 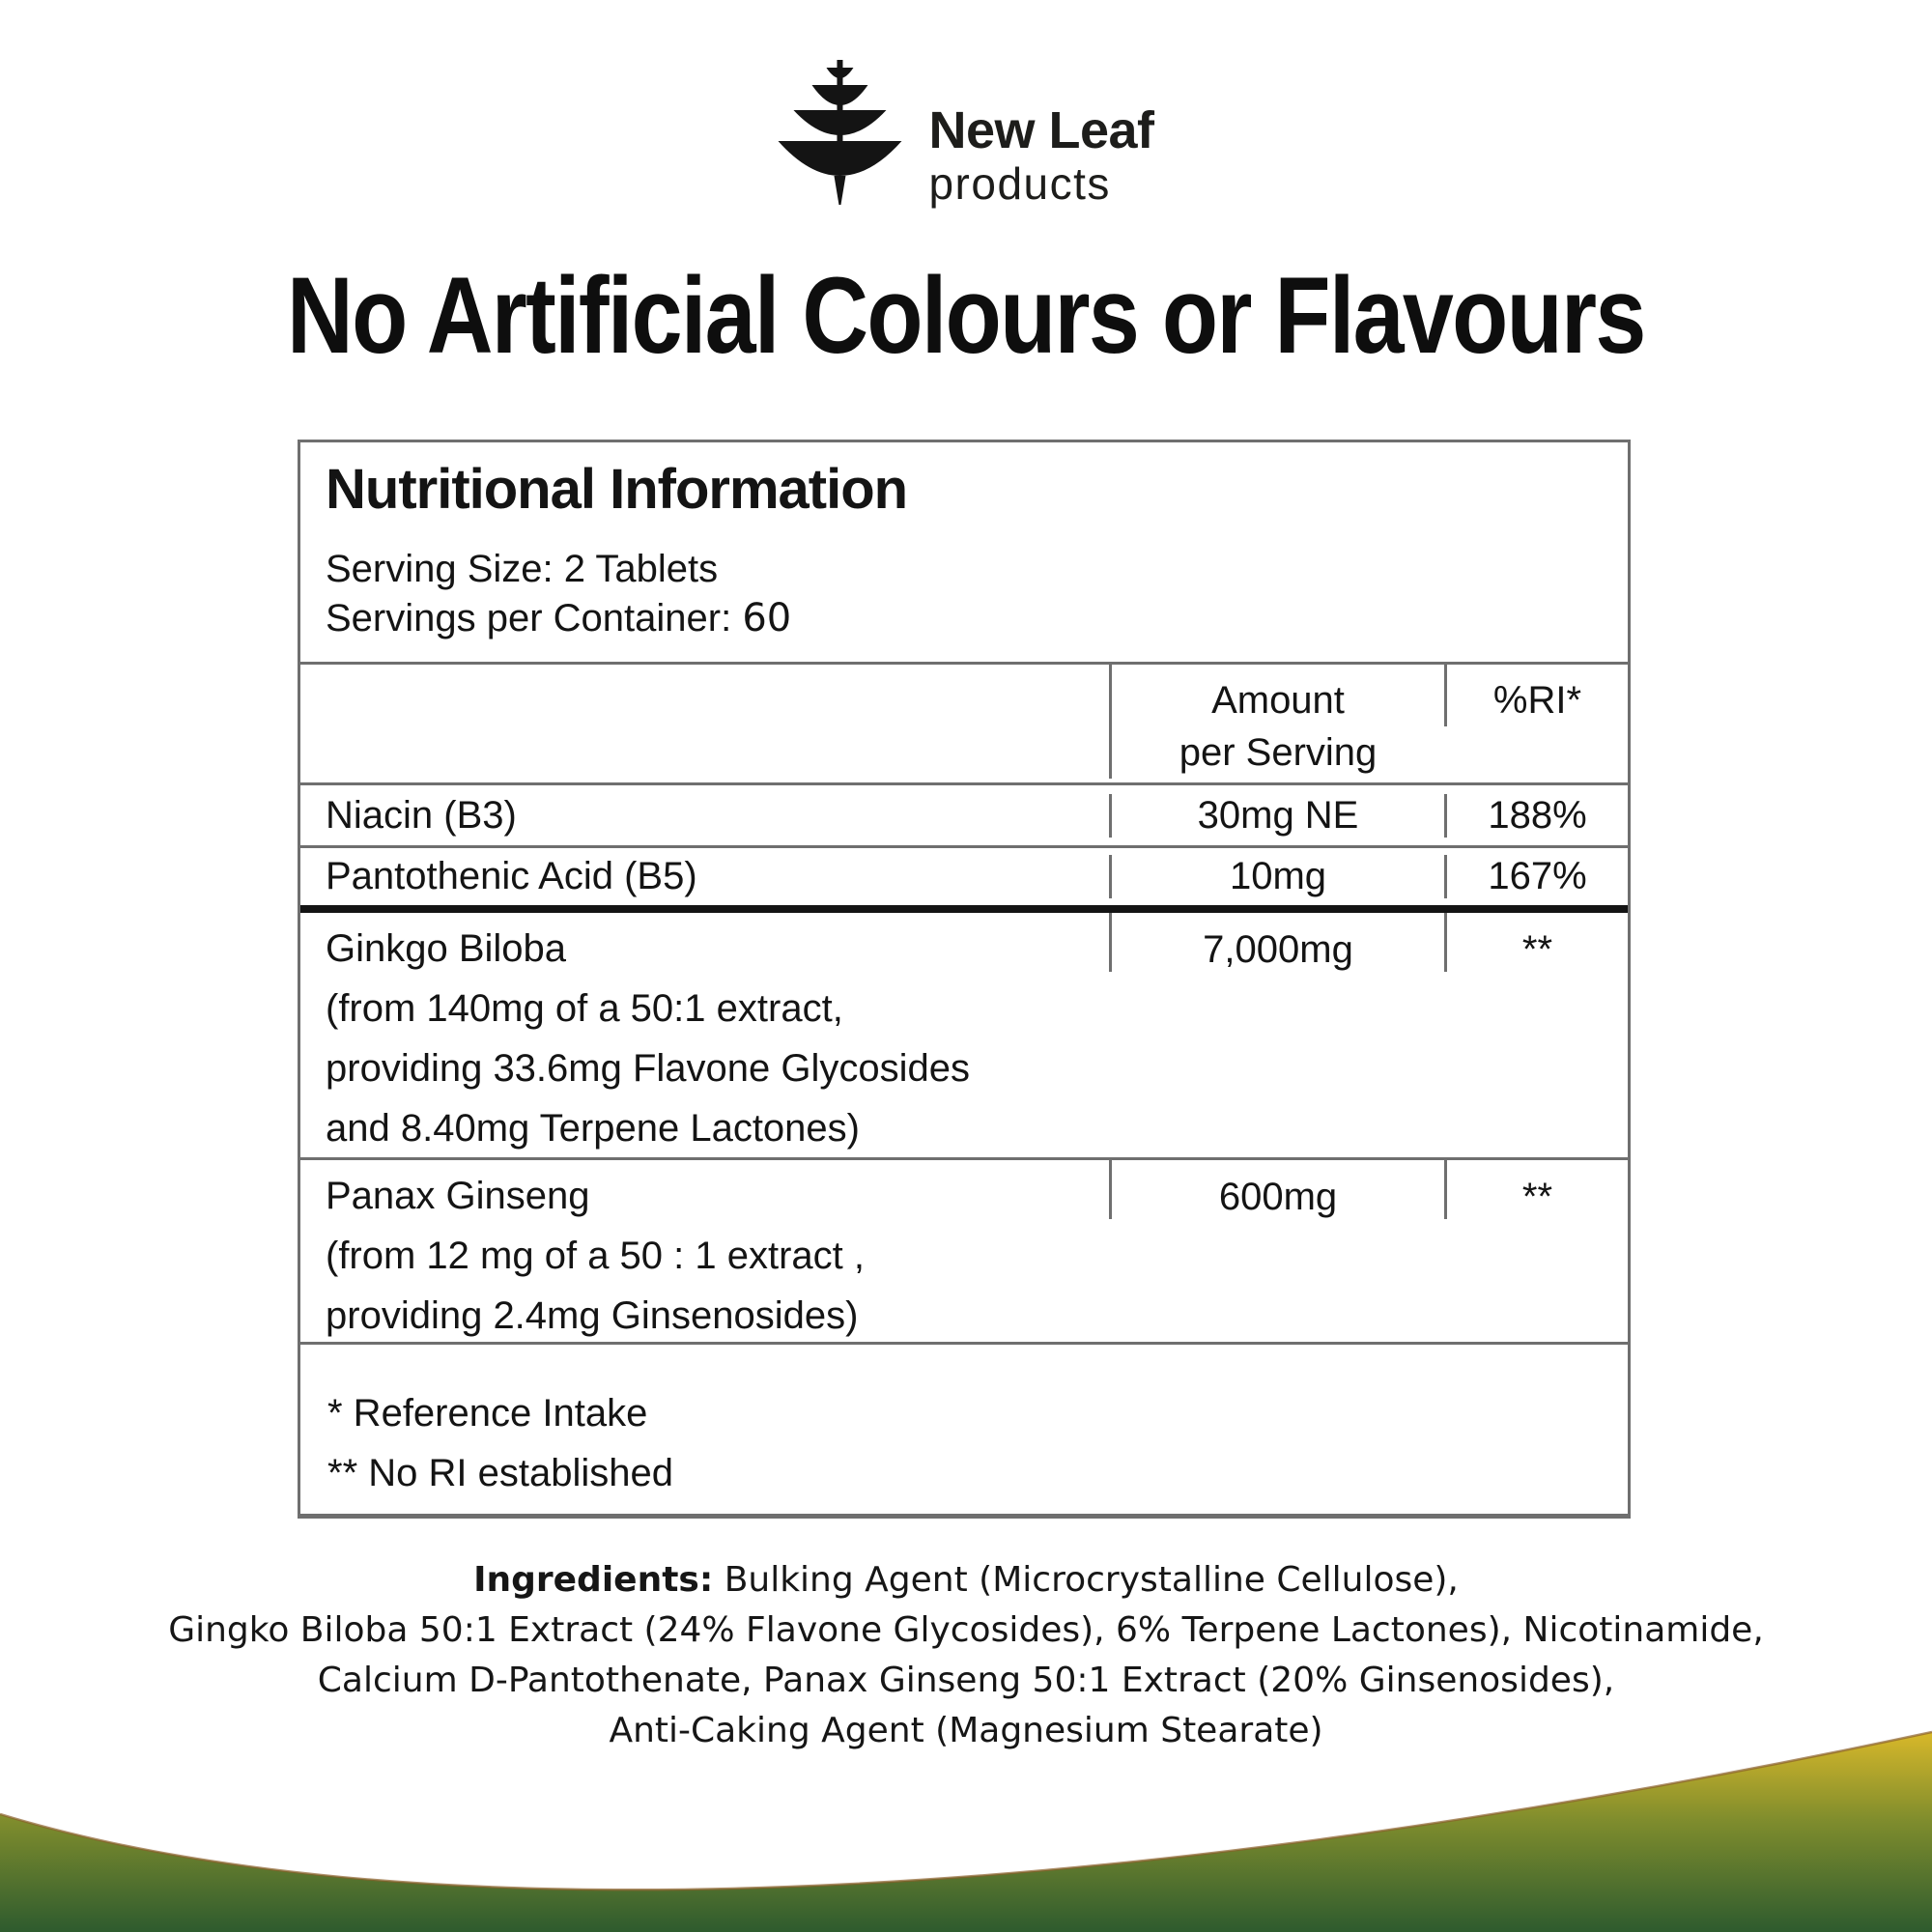 I want to click on brand-wordmark: New Leaf products, so click(x=1041, y=155).